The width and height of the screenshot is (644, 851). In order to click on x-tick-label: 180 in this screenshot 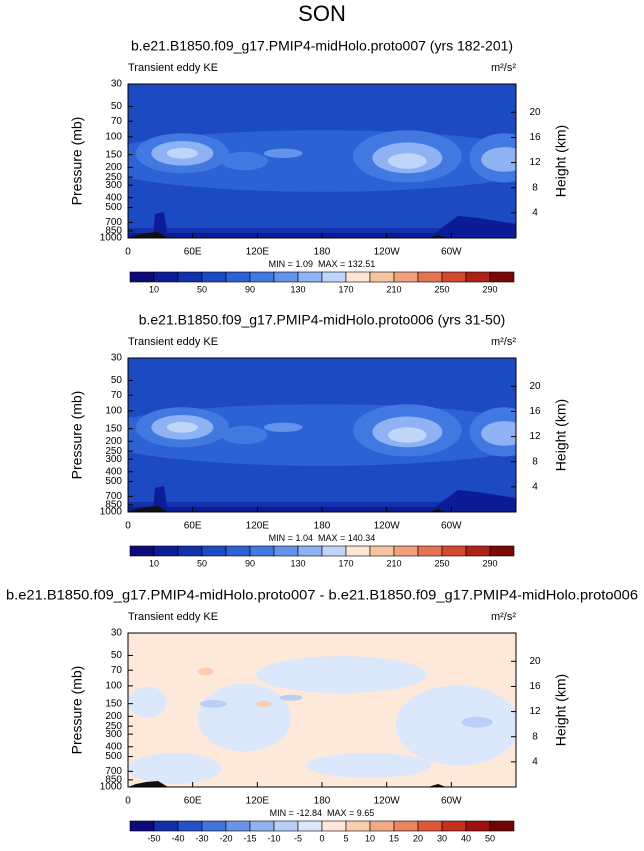, I will do `click(322, 252)`.